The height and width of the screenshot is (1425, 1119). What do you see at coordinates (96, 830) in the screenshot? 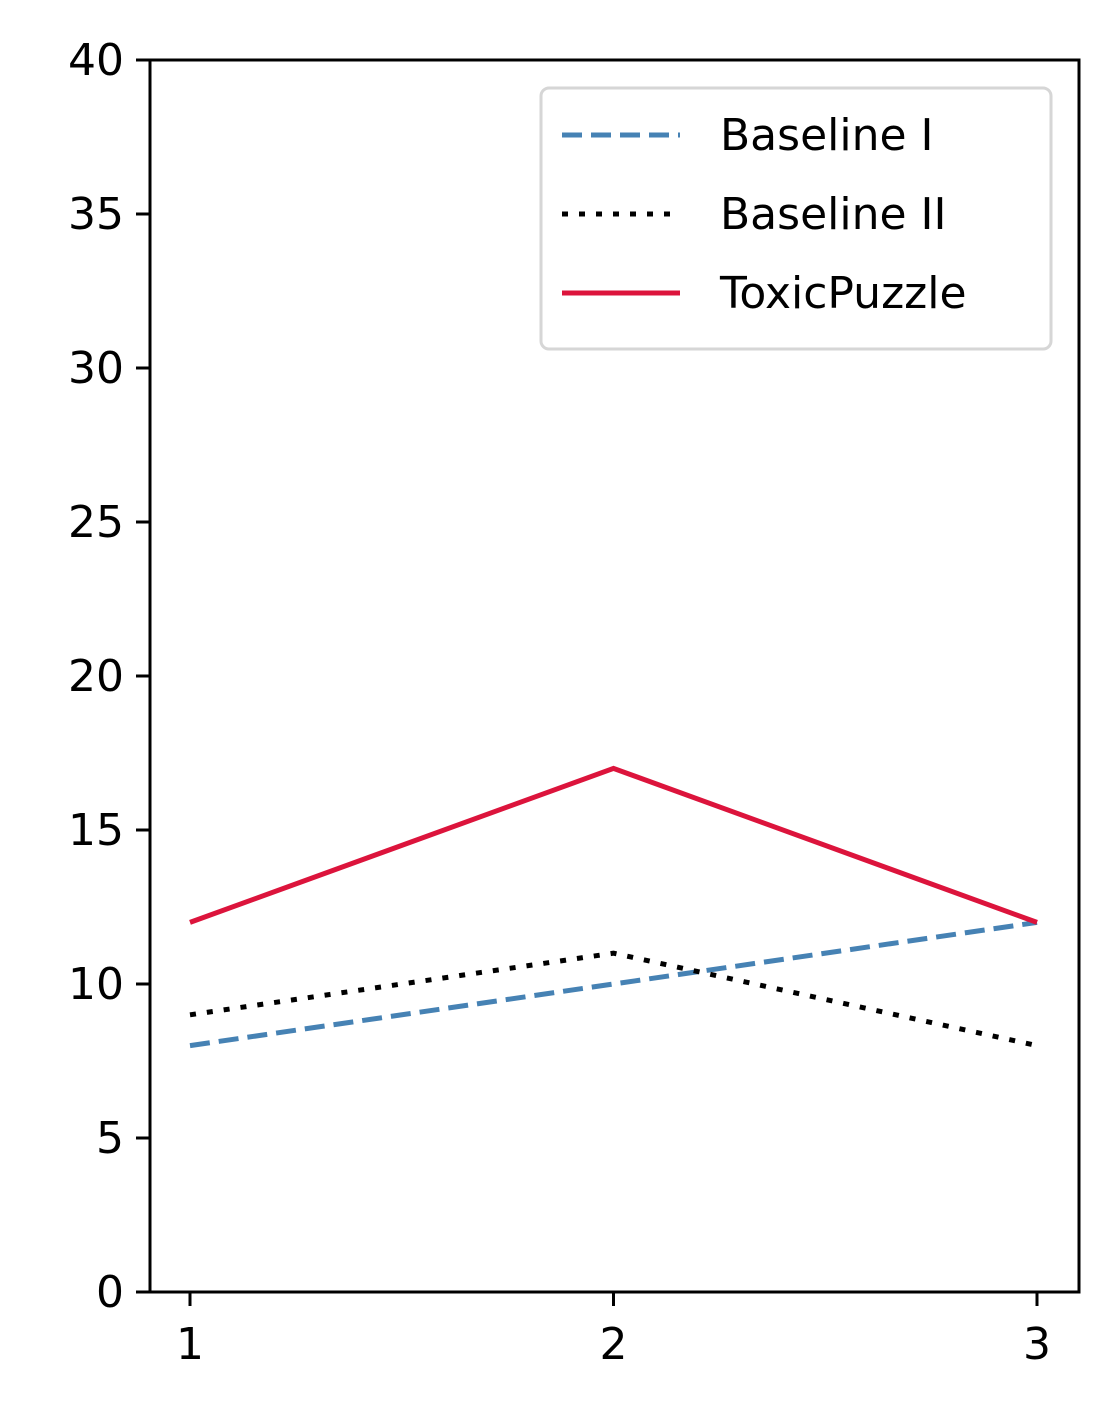
I see `y-tick-label: 15` at bounding box center [96, 830].